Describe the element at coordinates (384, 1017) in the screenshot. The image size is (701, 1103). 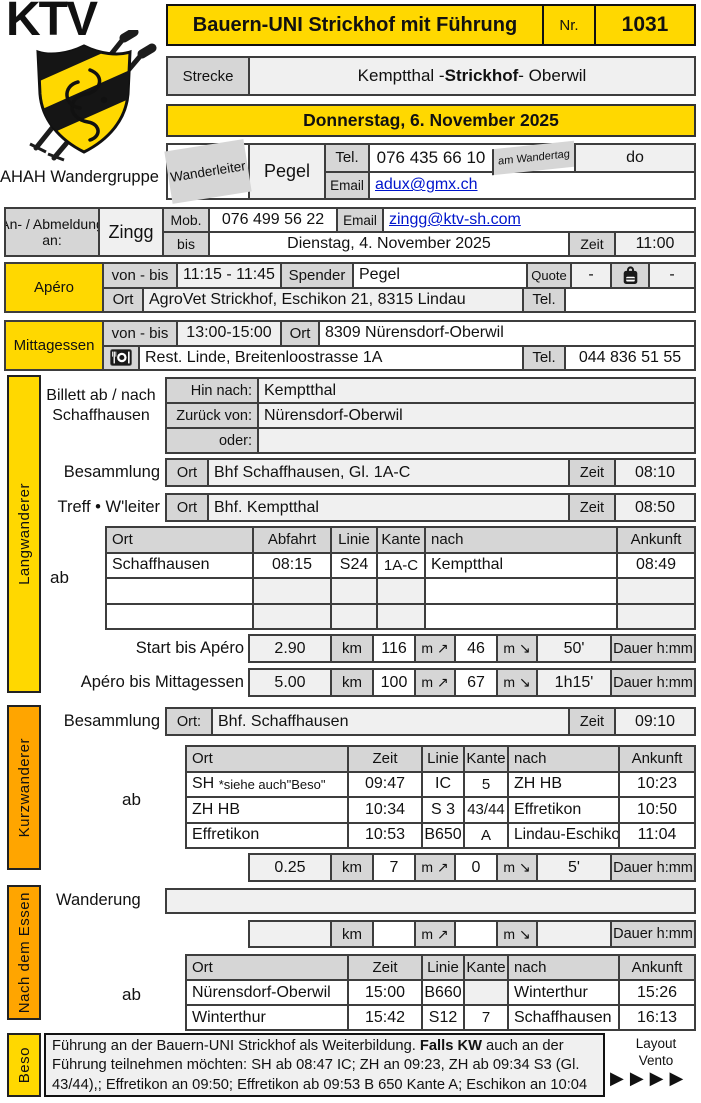
I see `cell-zeit: 15:42` at that location.